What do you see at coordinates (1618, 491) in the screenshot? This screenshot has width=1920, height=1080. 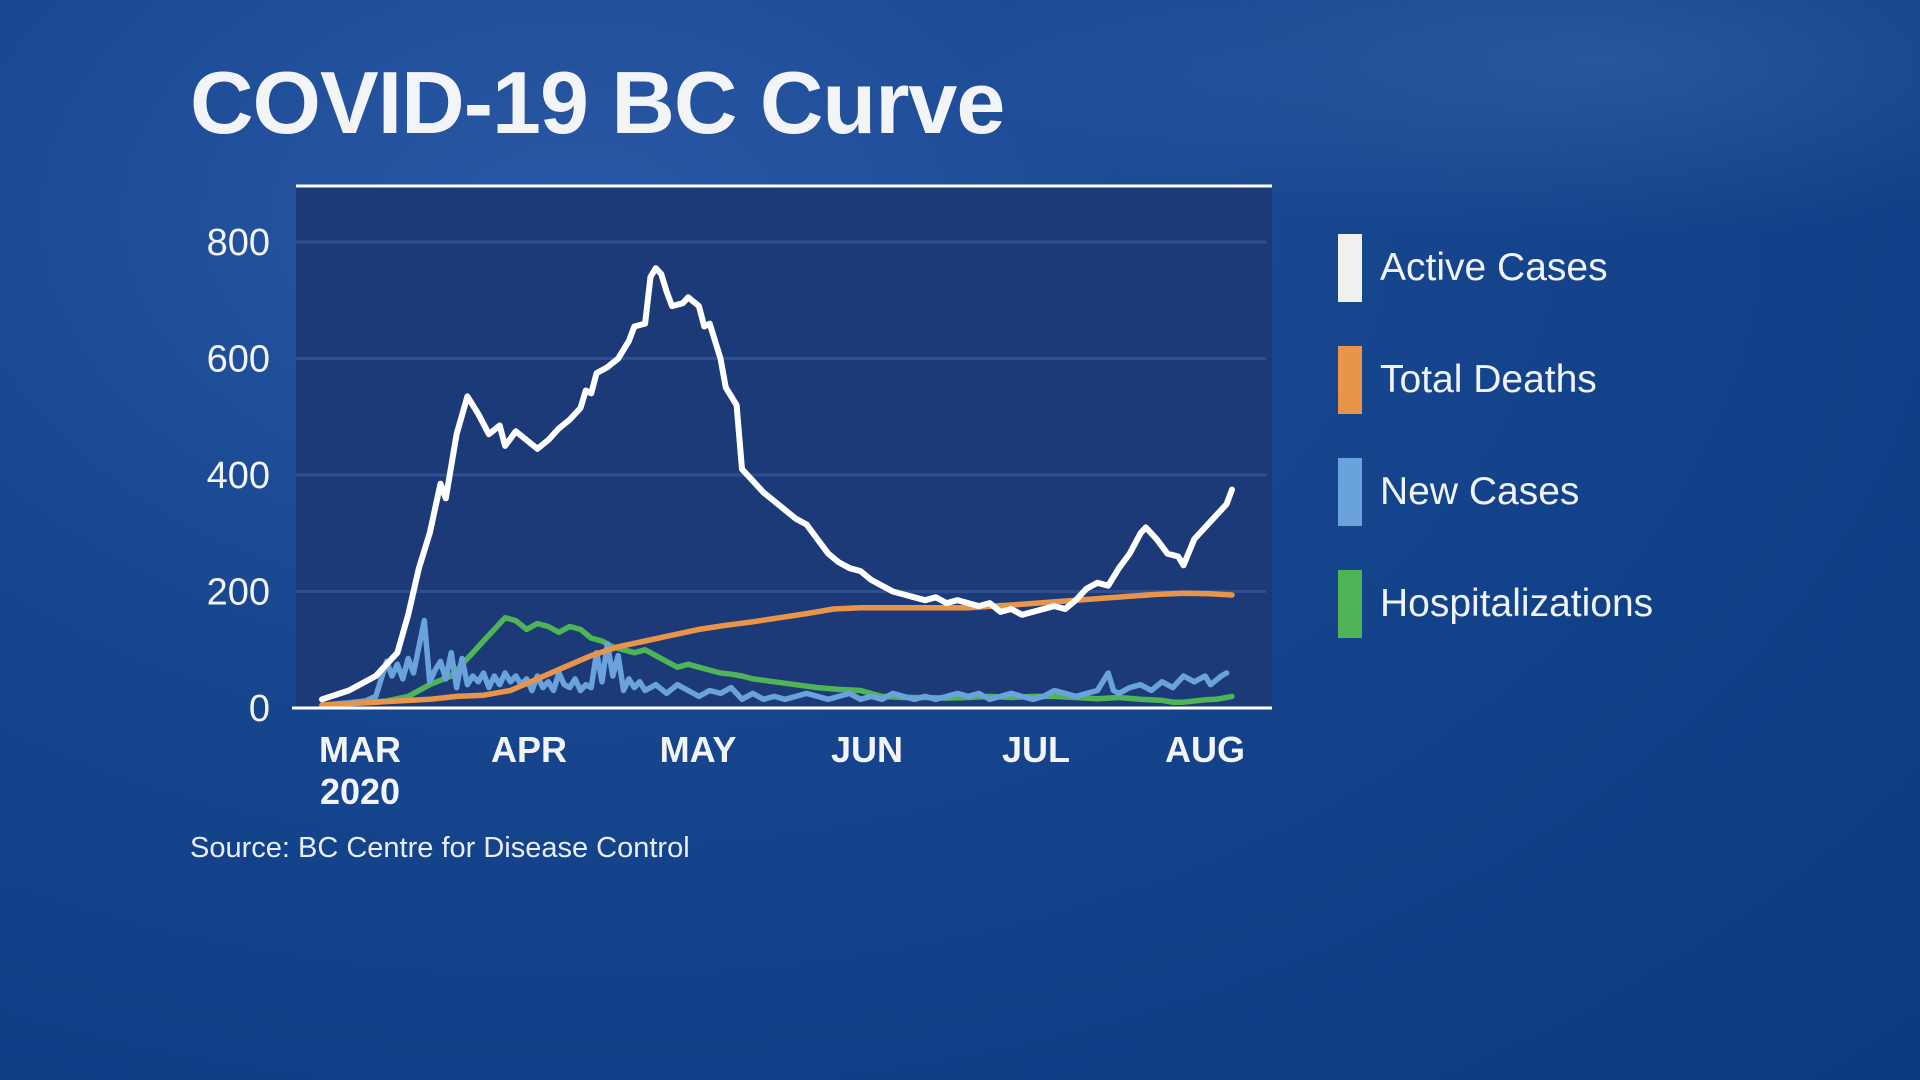 I see `legend-item-new-cases: New Cases` at bounding box center [1618, 491].